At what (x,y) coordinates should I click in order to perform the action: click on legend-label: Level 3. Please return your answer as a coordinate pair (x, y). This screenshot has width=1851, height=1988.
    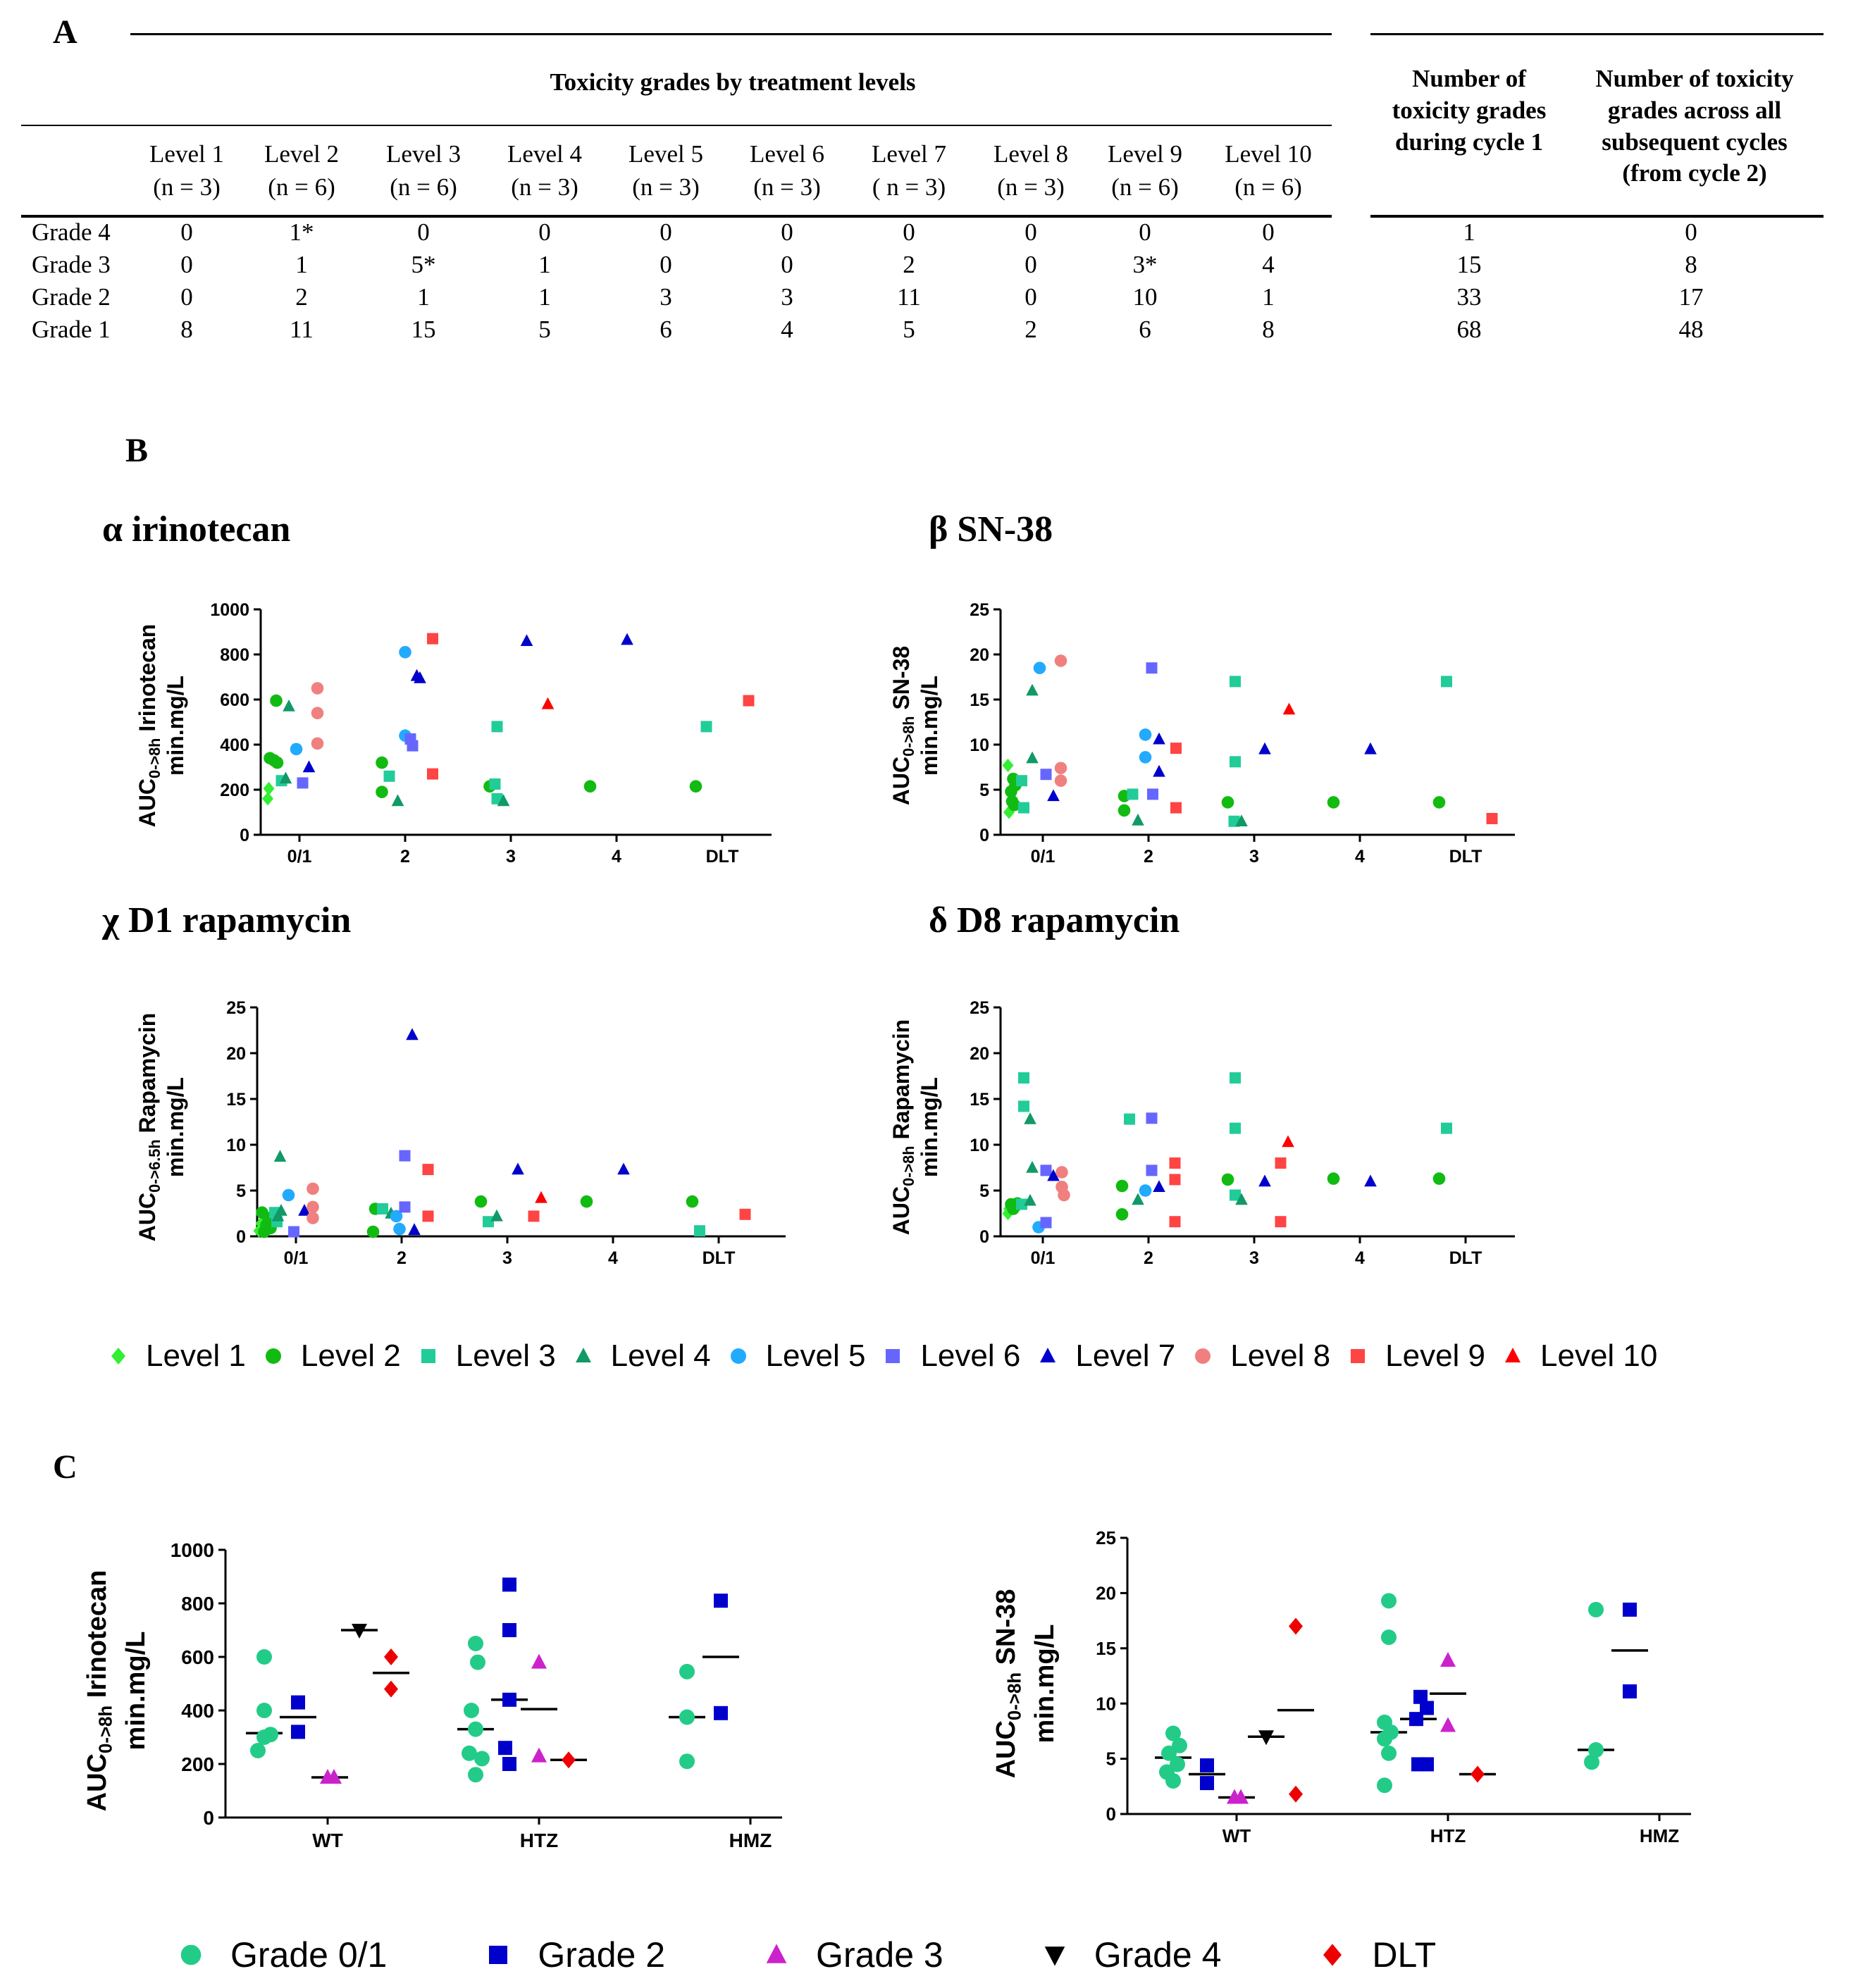
    Looking at the image, I should click on (505, 1355).